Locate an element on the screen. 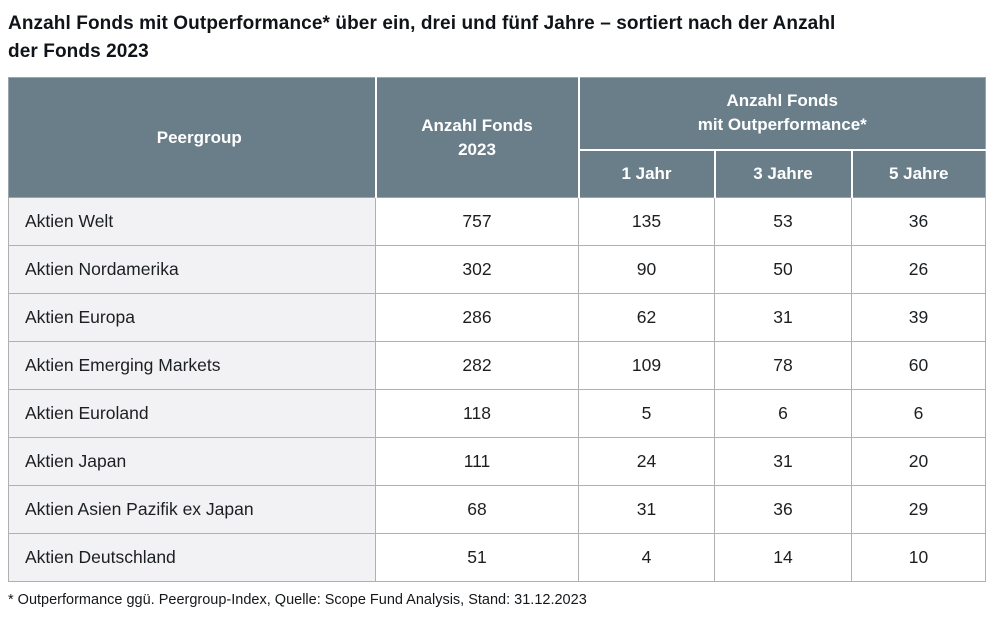 The width and height of the screenshot is (992, 623). cell-peergroup: Aktien Europa is located at coordinates (192, 317).